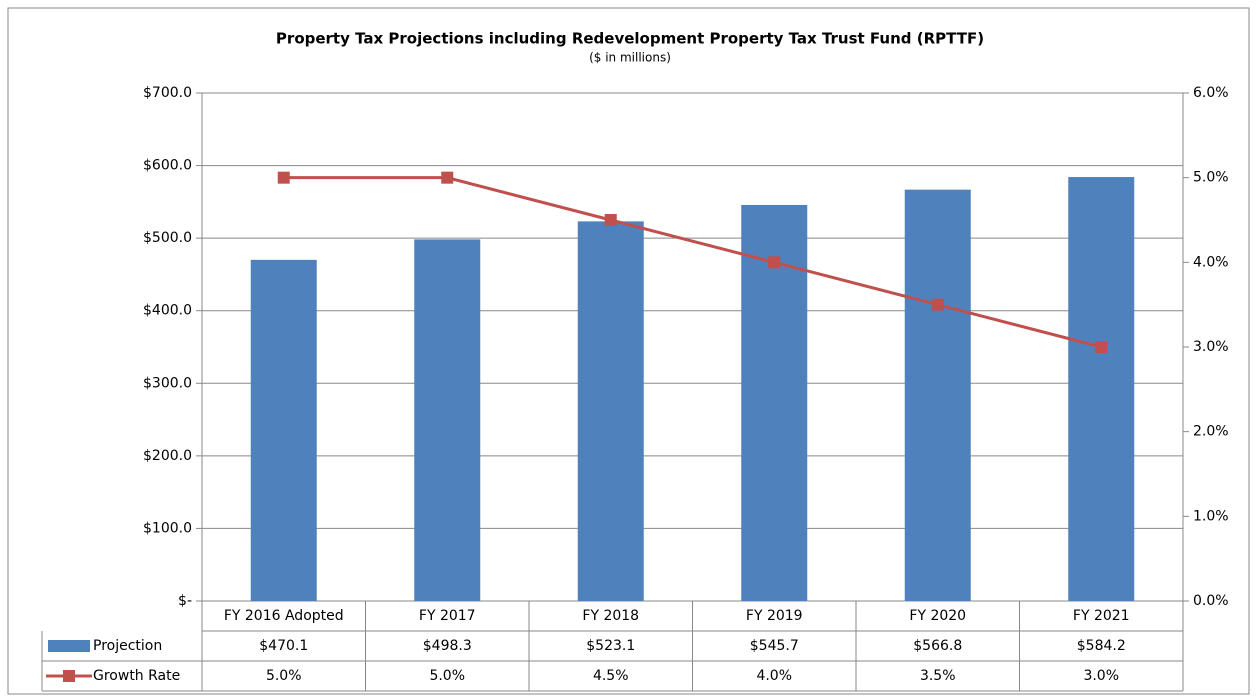  Describe the element at coordinates (167, 93) in the screenshot. I see `y-tick-label: $700.0` at that location.